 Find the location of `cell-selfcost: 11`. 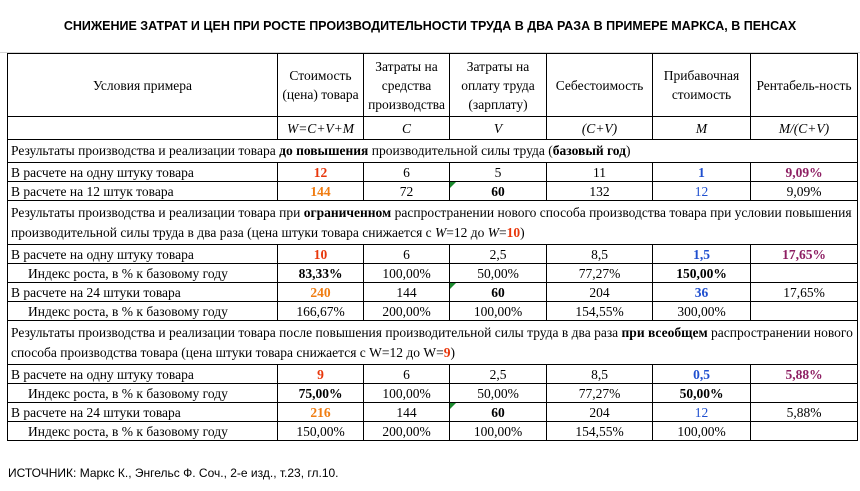

cell-selfcost: 11 is located at coordinates (599, 172).